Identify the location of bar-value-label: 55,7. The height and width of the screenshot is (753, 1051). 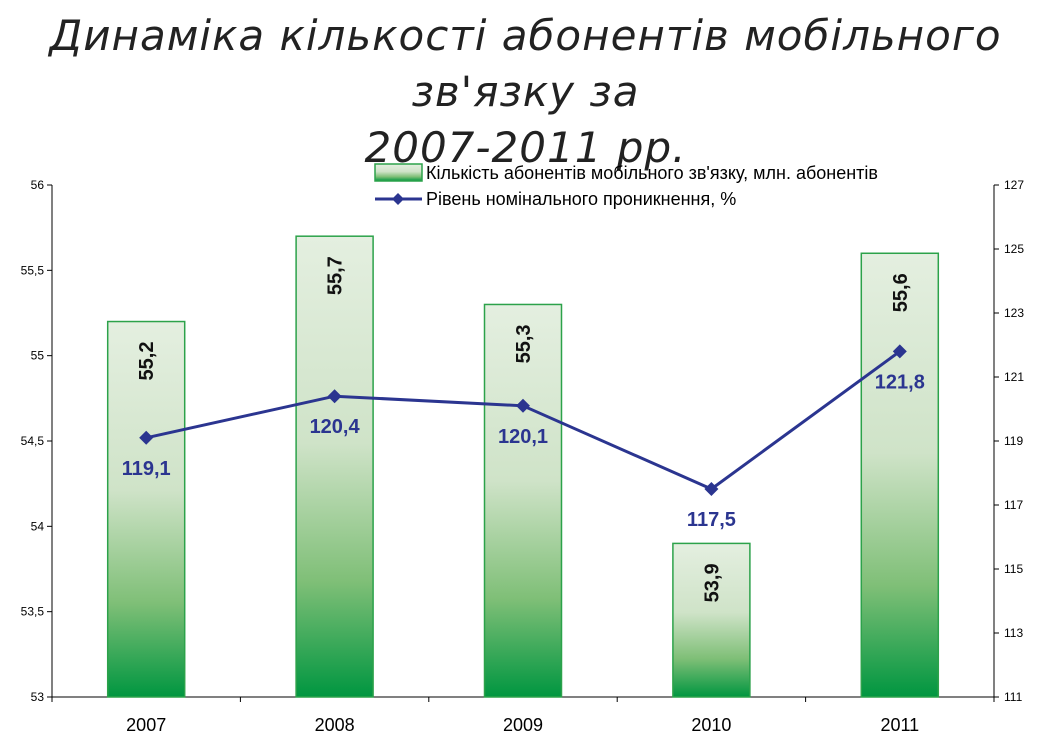
(336, 275).